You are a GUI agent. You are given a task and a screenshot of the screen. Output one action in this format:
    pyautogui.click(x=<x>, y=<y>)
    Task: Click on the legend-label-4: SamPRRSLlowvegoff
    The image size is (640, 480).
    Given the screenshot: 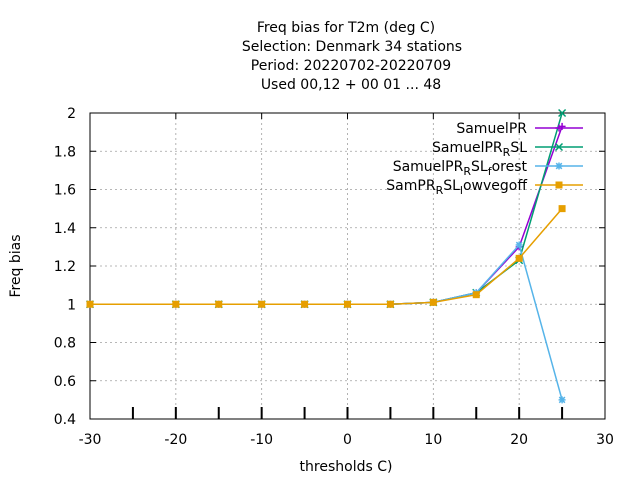 What is the action you would take?
    pyautogui.click(x=456, y=187)
    